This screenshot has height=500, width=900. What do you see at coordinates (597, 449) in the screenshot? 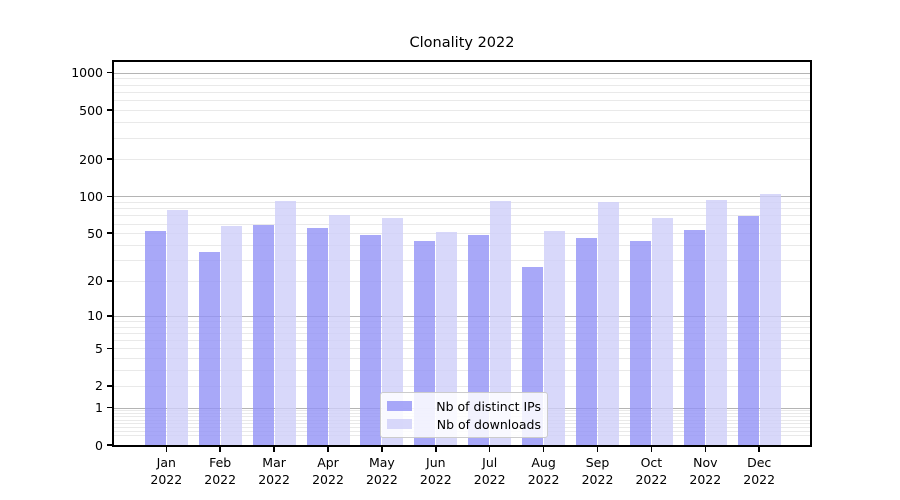
I see `x-tick-sep` at bounding box center [597, 449].